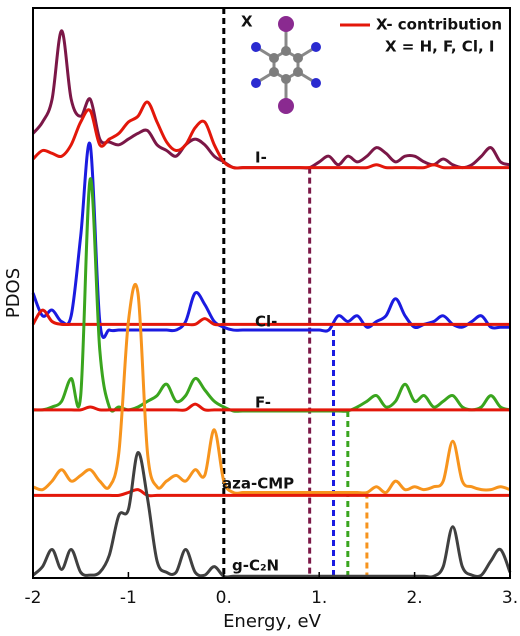 Image resolution: width=520 pixels, height=636 pixels. I want to click on molecule-label: X, so click(247, 22).